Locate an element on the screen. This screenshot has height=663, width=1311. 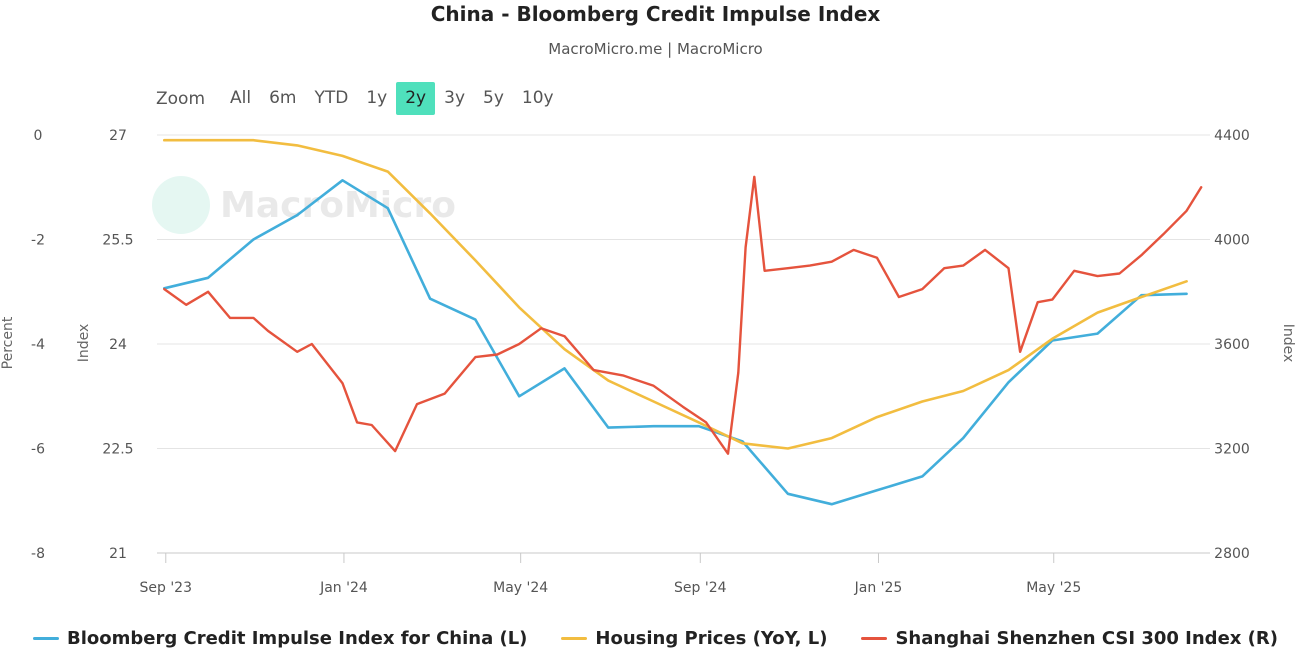
y-axis-title-percent: Percent is located at coordinates (8, 342).